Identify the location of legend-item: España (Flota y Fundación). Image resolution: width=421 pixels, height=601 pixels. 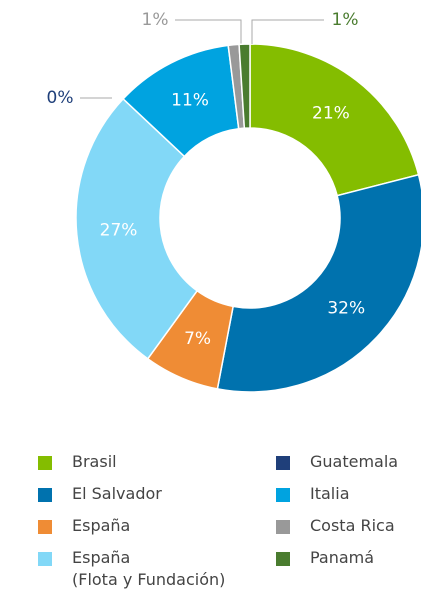
(132, 569).